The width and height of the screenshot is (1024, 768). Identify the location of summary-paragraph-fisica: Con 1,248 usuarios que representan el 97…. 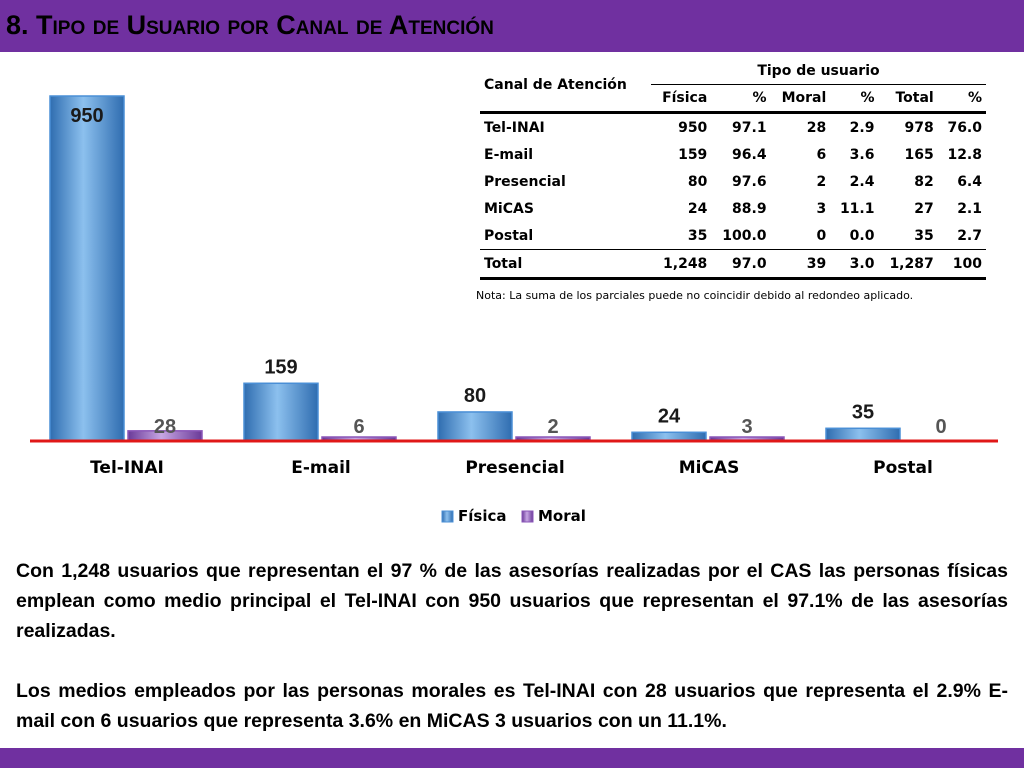
(512, 601).